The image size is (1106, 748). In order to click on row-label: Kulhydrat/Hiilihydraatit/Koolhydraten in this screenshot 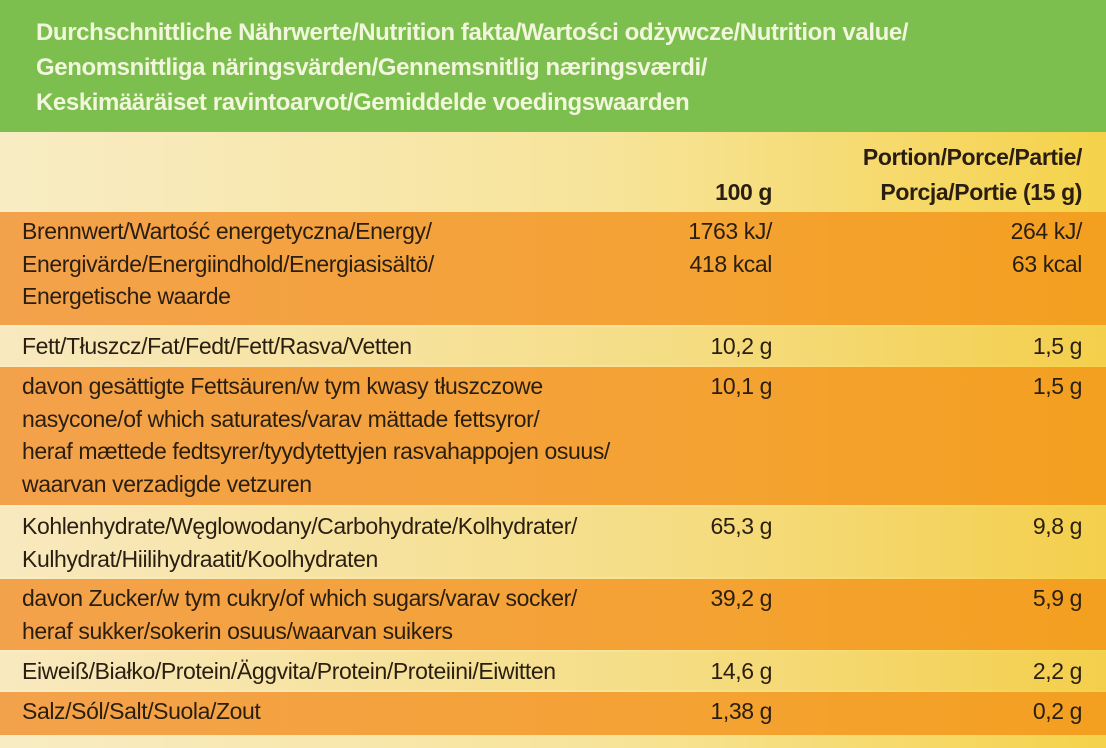, I will do `click(200, 558)`.